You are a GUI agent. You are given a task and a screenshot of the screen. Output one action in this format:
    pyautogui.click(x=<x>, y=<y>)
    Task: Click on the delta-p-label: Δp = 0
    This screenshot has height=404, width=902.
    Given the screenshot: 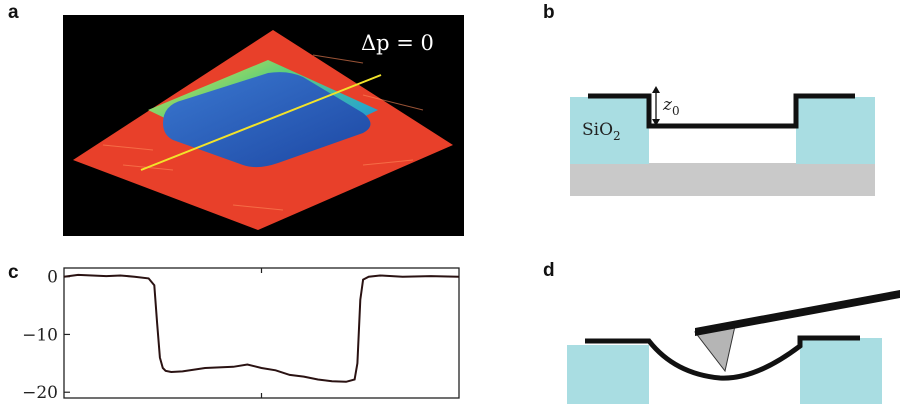 What is the action you would take?
    pyautogui.click(x=397, y=43)
    